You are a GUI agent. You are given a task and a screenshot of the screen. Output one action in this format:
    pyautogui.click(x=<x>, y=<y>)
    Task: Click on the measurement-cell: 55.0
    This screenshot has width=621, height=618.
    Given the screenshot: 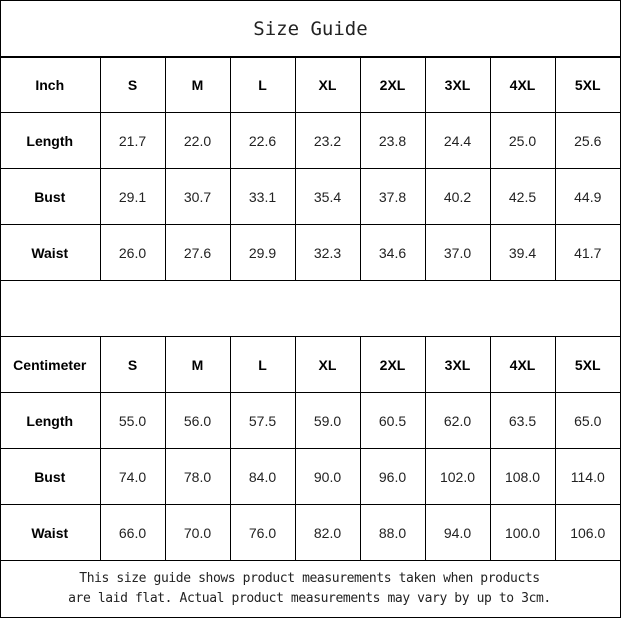 What is the action you would take?
    pyautogui.click(x=132, y=420)
    